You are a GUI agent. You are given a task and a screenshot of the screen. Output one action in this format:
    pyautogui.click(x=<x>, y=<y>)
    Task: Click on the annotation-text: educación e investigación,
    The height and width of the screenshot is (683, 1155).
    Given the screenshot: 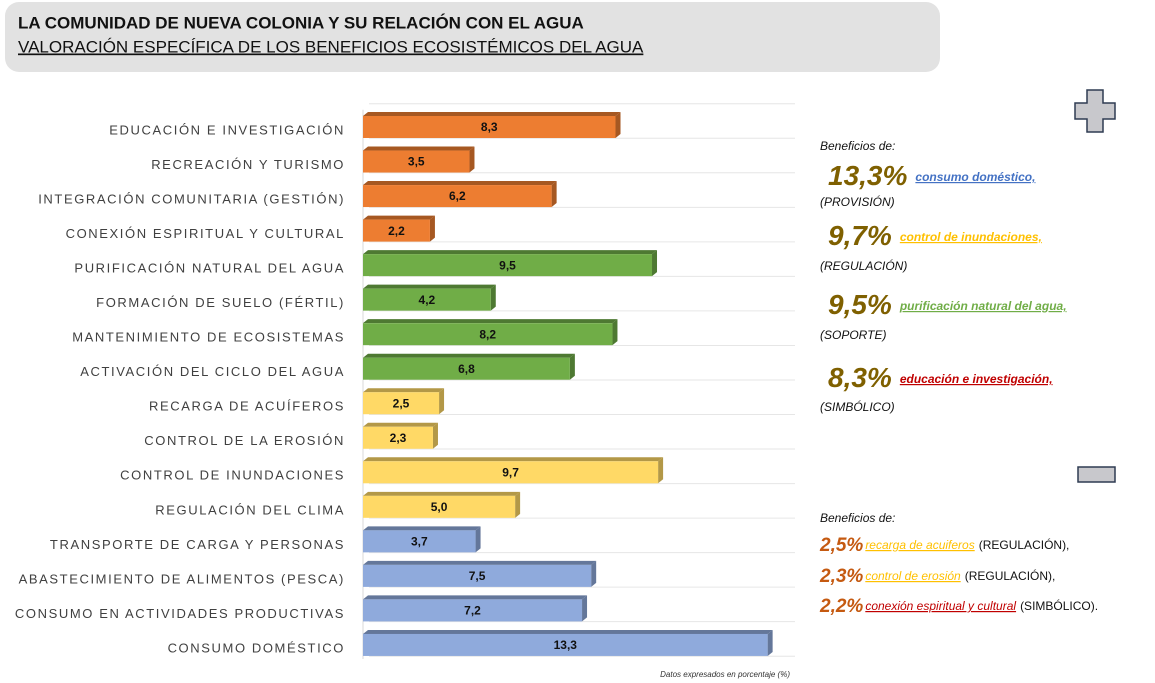 What is the action you would take?
    pyautogui.click(x=976, y=379)
    